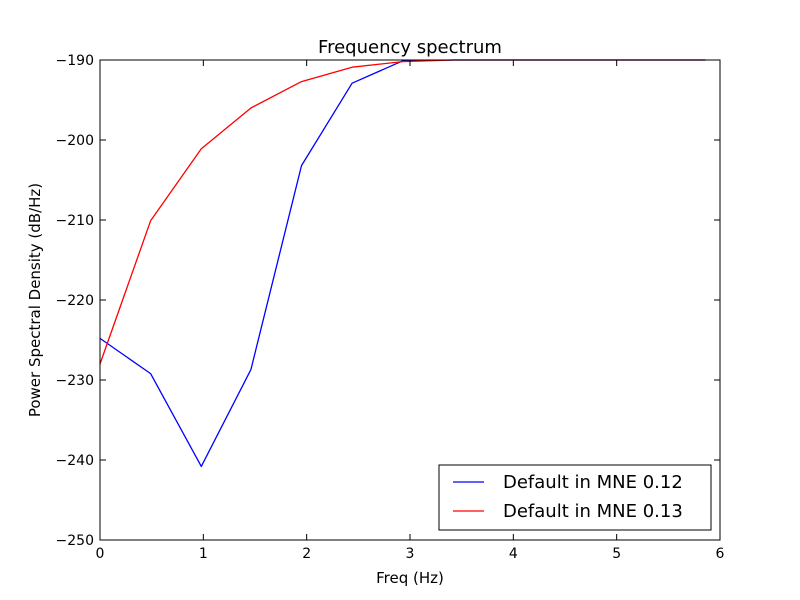 Image resolution: width=800 pixels, height=600 pixels. I want to click on x-tick-label: 6, so click(720, 554).